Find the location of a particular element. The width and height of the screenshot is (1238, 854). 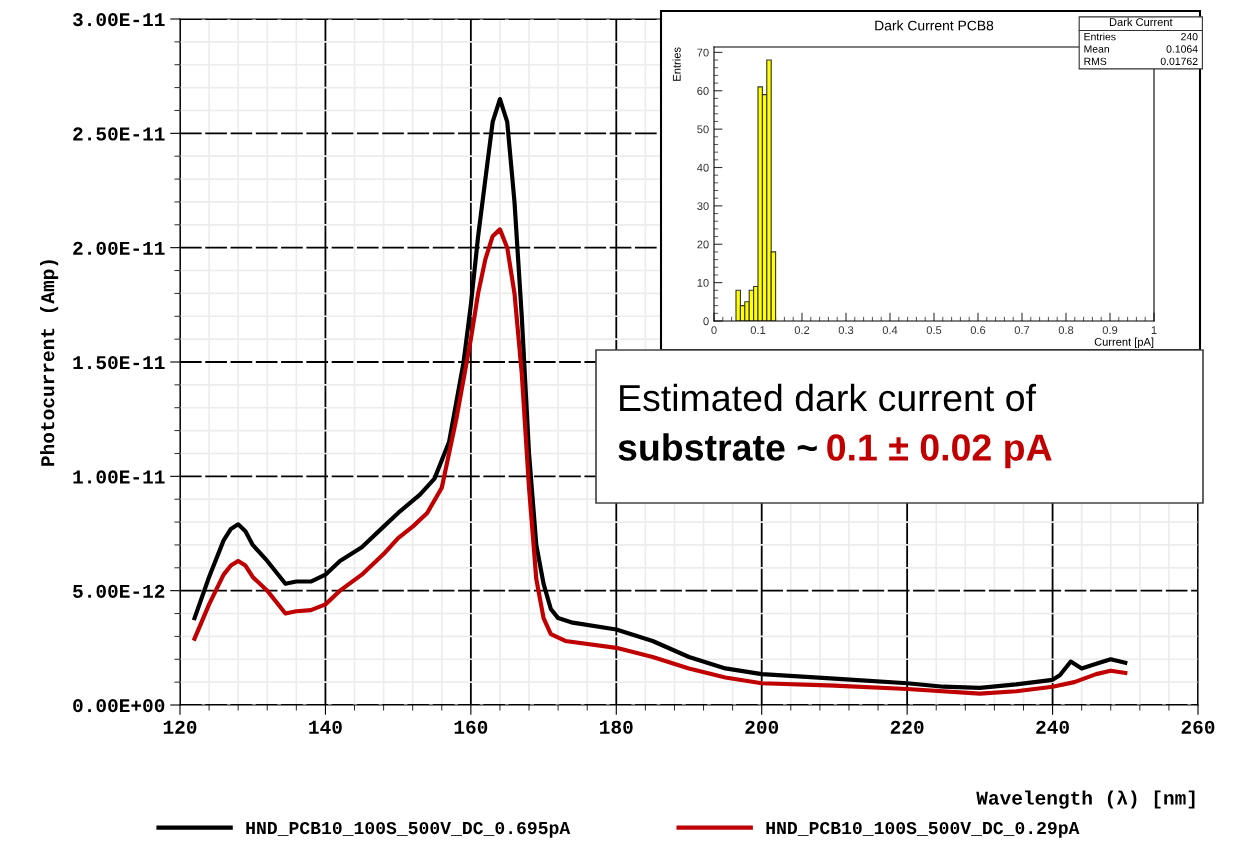

chart-title: Dark Current PCB8 is located at coordinates (934, 25).